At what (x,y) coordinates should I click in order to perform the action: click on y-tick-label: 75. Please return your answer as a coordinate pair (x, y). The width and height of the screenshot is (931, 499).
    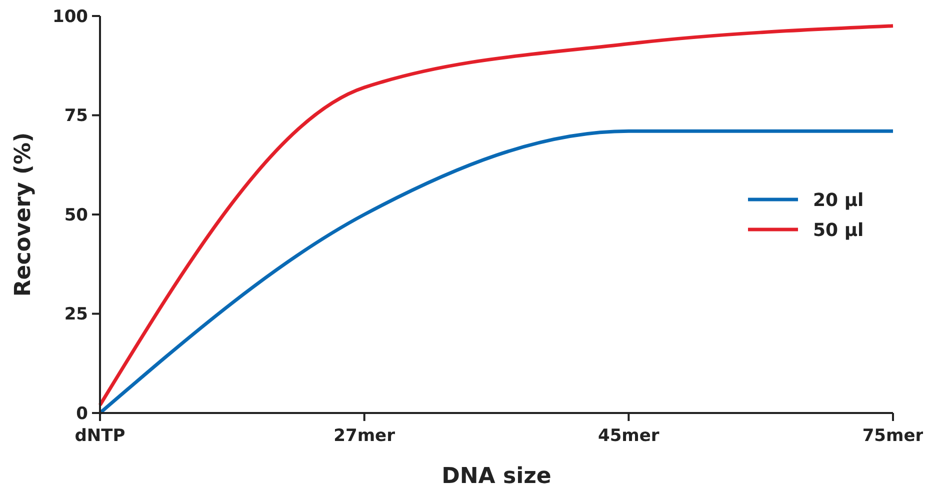
    Looking at the image, I should click on (76, 116).